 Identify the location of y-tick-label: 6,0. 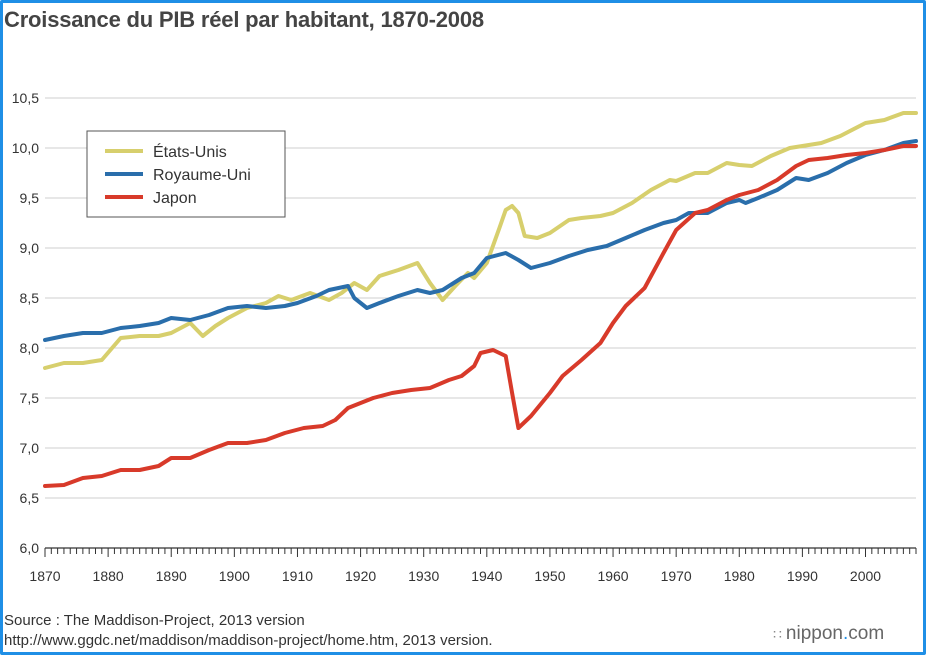
(30, 548).